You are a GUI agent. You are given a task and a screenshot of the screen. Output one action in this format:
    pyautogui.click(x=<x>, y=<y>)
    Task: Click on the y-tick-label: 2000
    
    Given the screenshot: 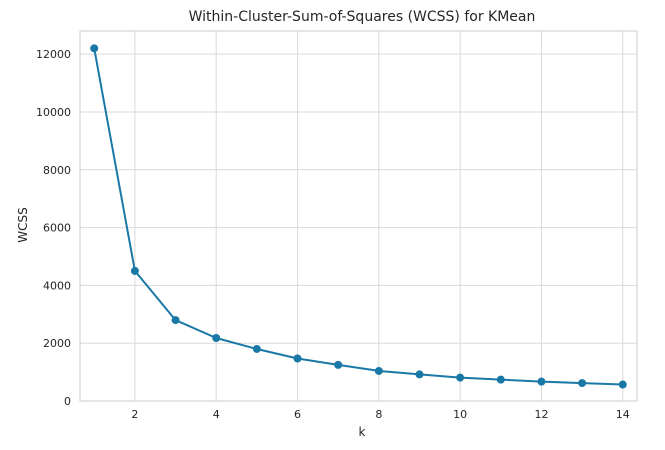 What is the action you would take?
    pyautogui.click(x=57, y=343)
    